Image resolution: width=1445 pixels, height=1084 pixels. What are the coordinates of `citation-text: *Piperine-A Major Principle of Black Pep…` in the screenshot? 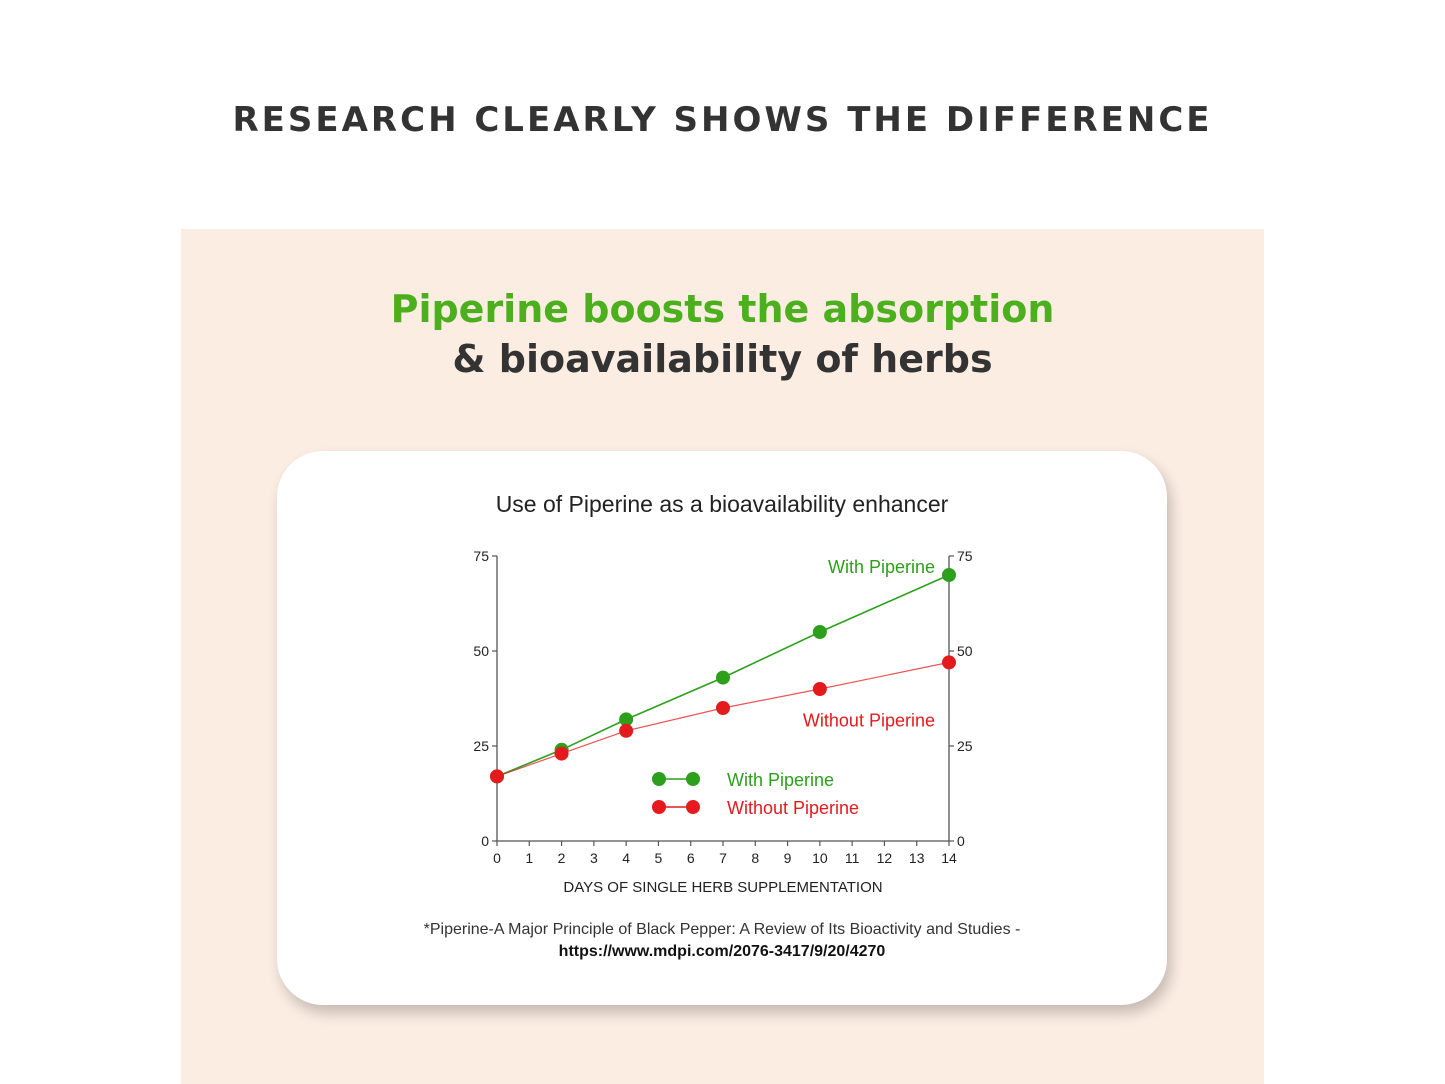 It's located at (722, 929).